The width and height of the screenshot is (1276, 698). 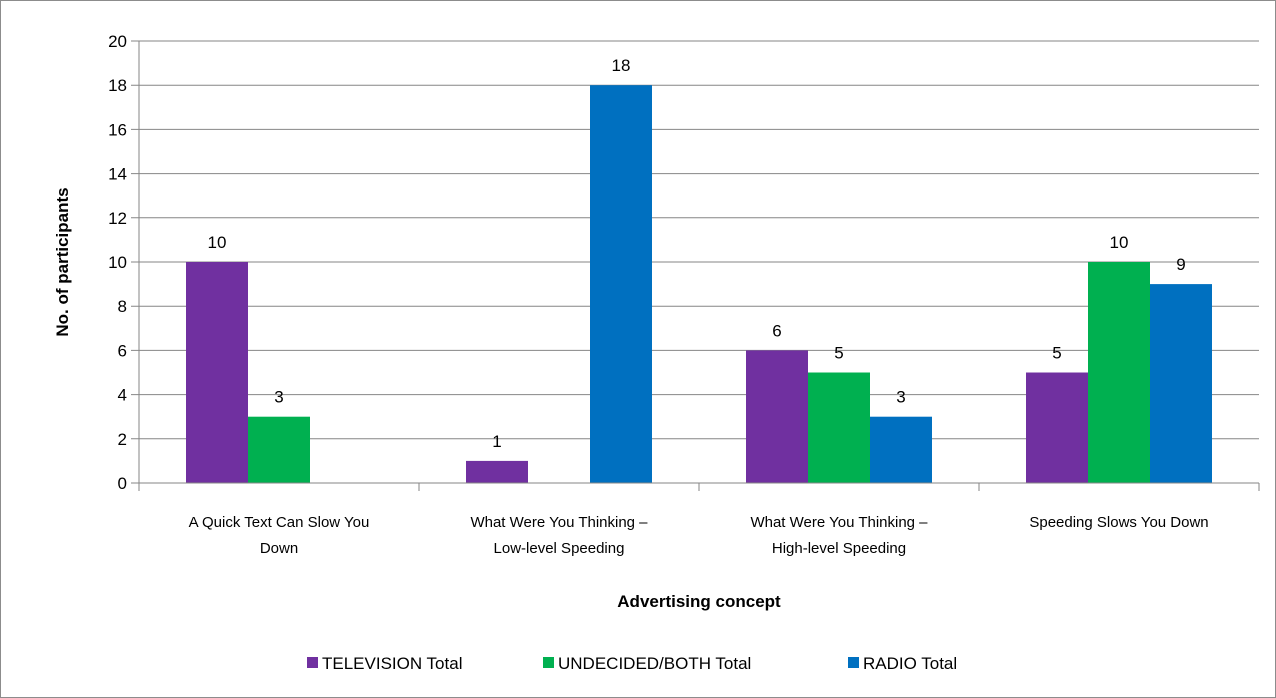 I want to click on data-label: 9, so click(x=1180, y=264).